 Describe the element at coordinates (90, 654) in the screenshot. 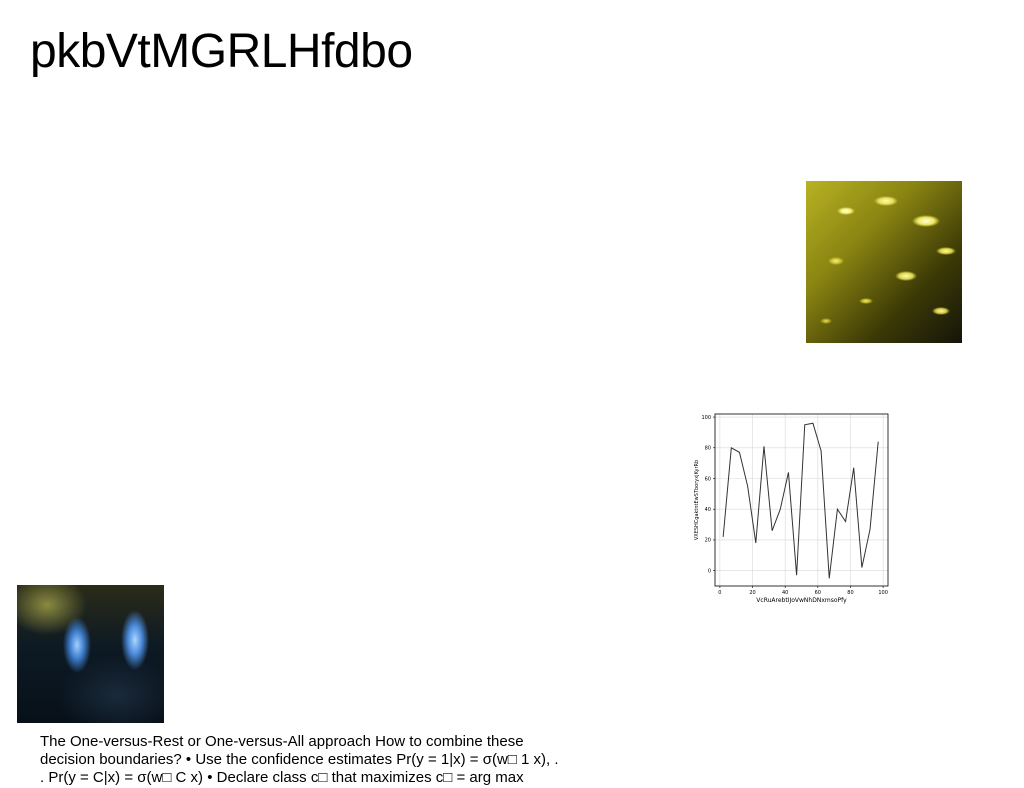

I see `blue-lights-image` at that location.